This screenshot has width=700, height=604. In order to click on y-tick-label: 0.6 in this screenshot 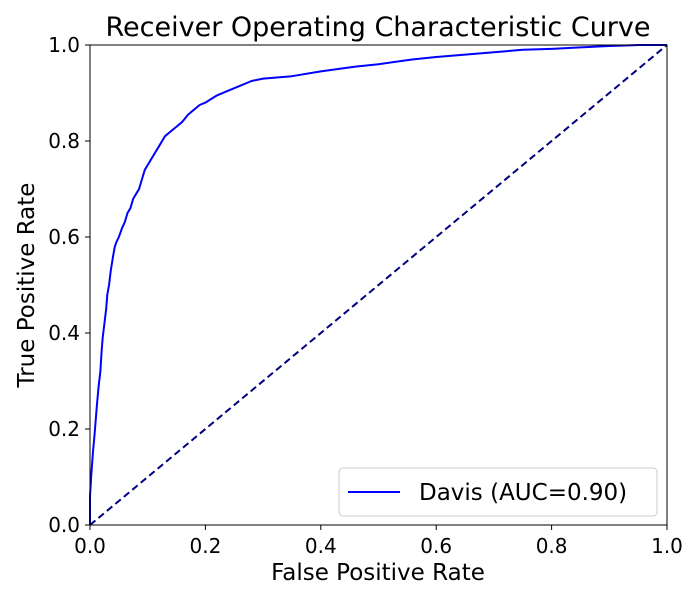, I will do `click(64, 237)`.